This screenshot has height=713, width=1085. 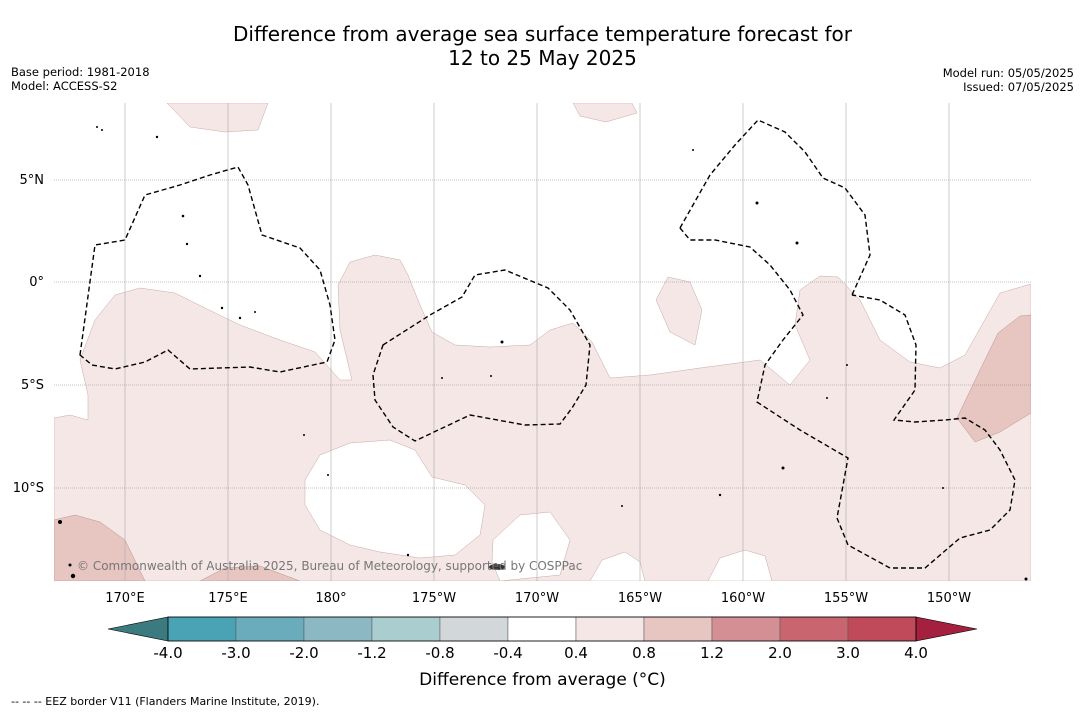 What do you see at coordinates (250, 573) in the screenshot?
I see `anomaly-region-0.8-1.2-south` at bounding box center [250, 573].